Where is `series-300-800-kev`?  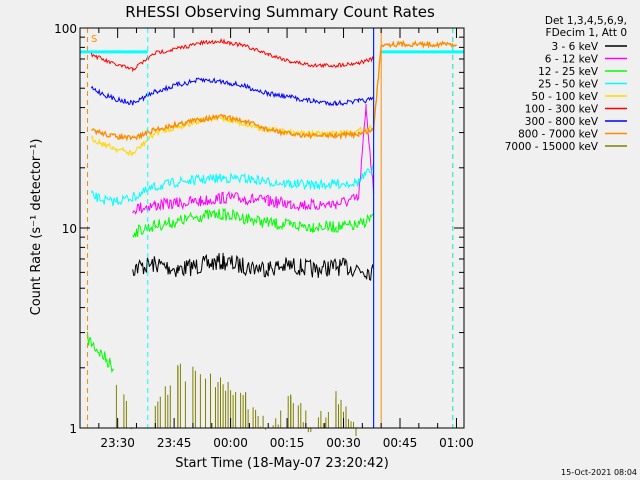 series-300-800-kev is located at coordinates (232, 92).